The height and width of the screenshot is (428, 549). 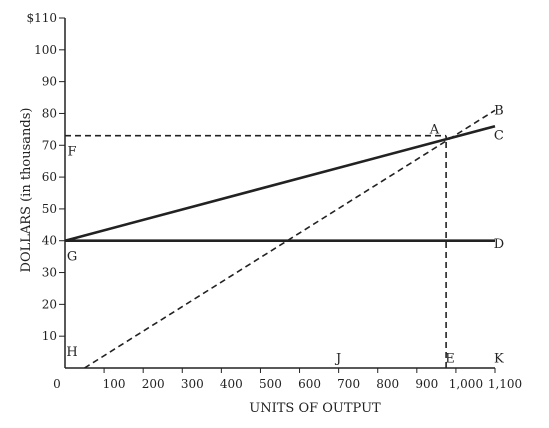 I want to click on x-tick-label: 400, so click(x=231, y=384).